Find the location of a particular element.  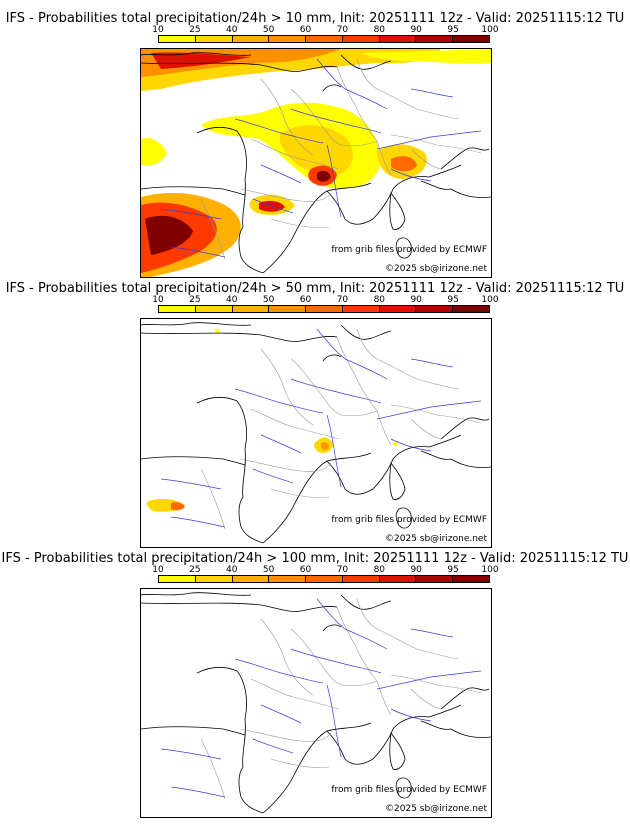

precip-area-central-max is located at coordinates (324, 176).